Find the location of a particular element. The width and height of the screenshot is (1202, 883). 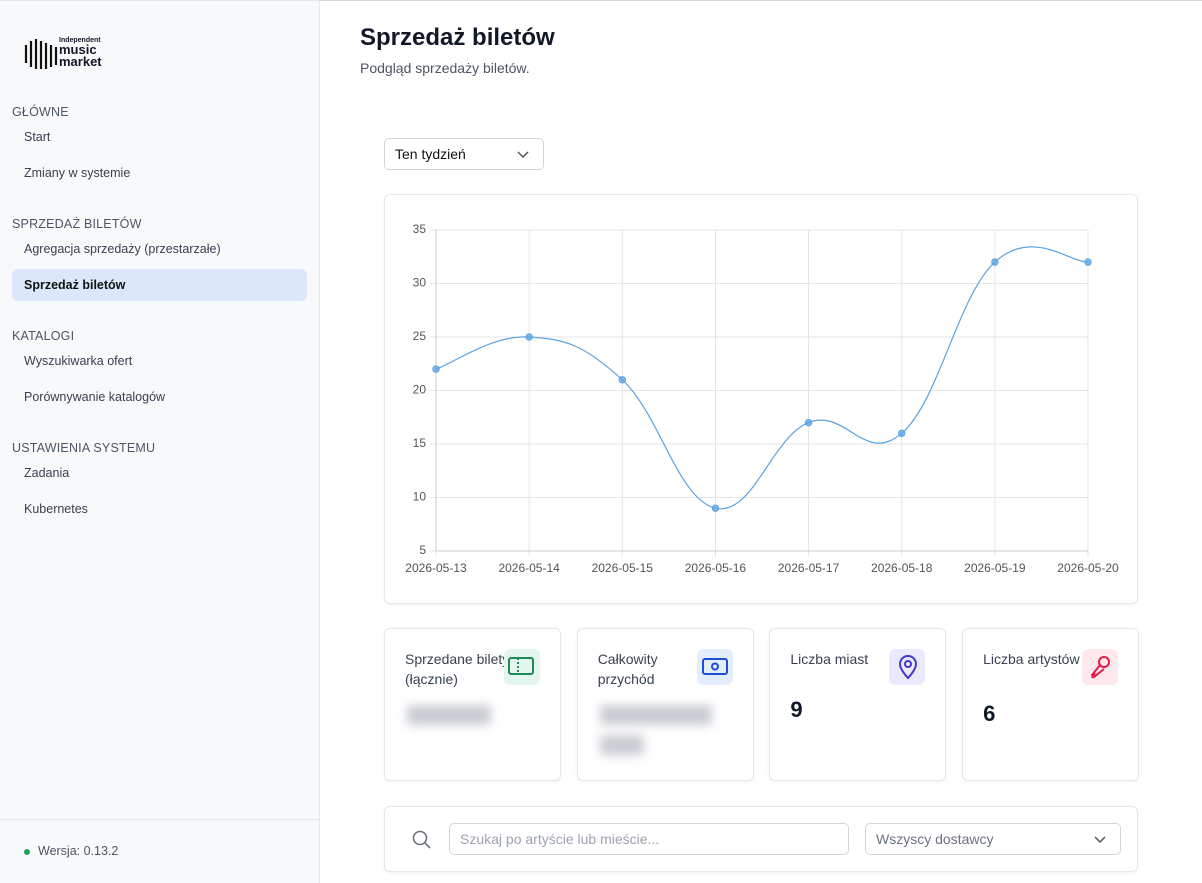

page-subtitle: Podgląd sprzedaży biletów. is located at coordinates (445, 68).